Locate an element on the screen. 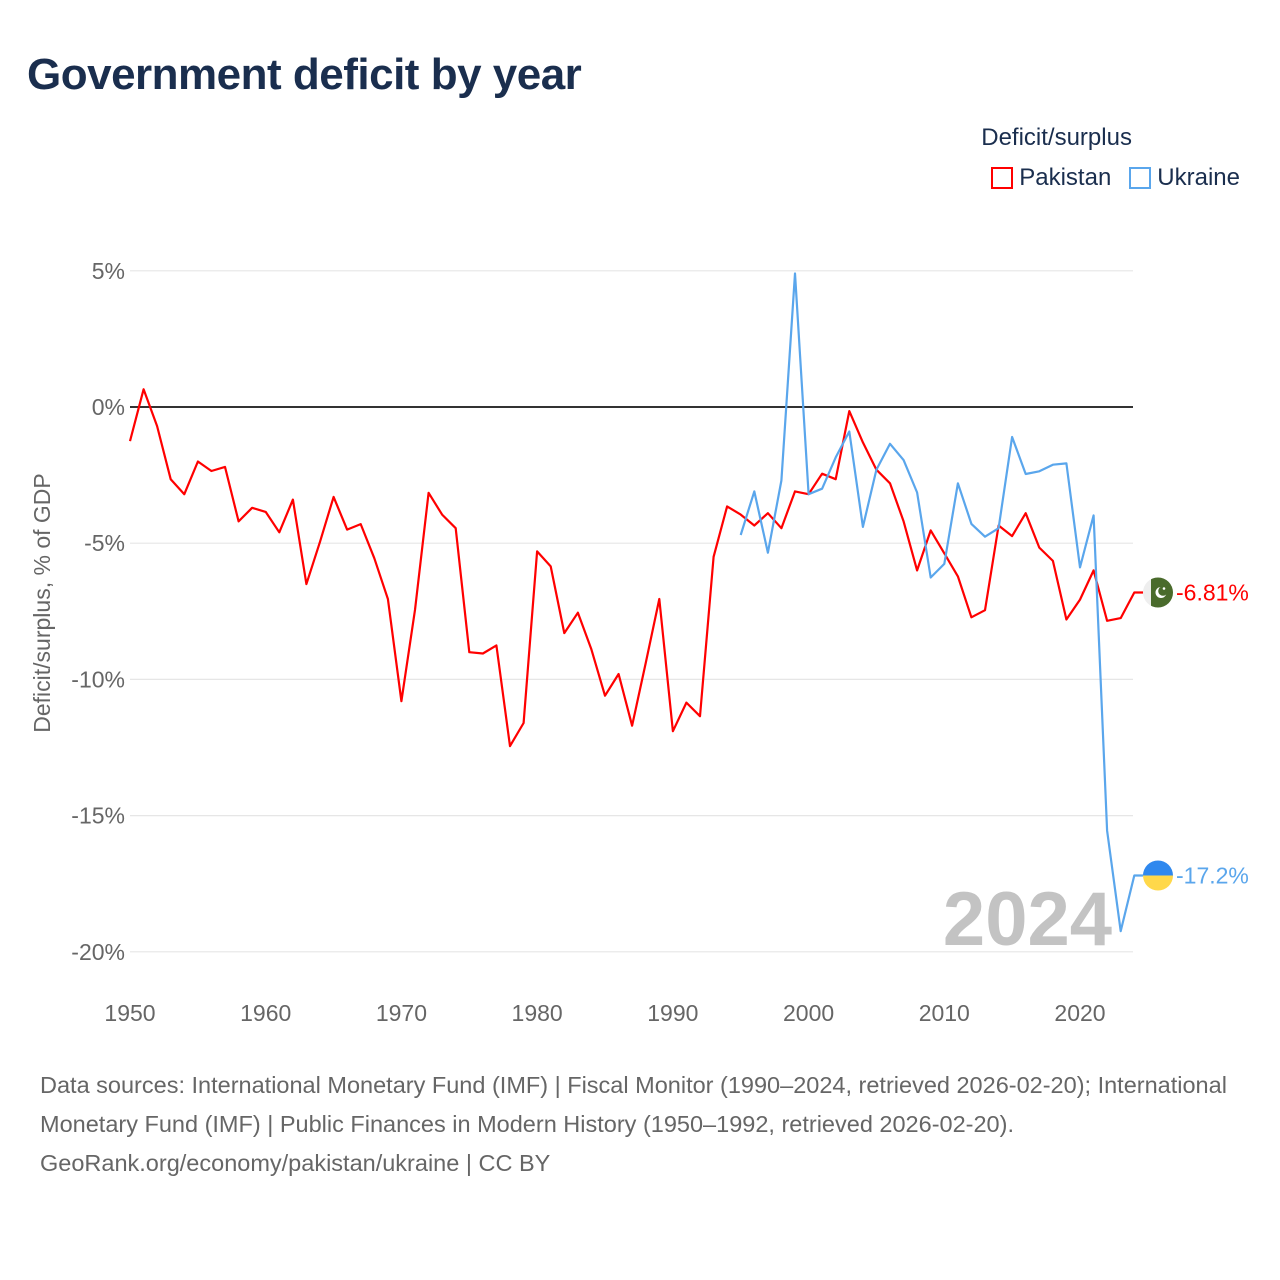 This screenshot has width=1280, height=1280. current-year-watermark: 2024 is located at coordinates (1027, 919).